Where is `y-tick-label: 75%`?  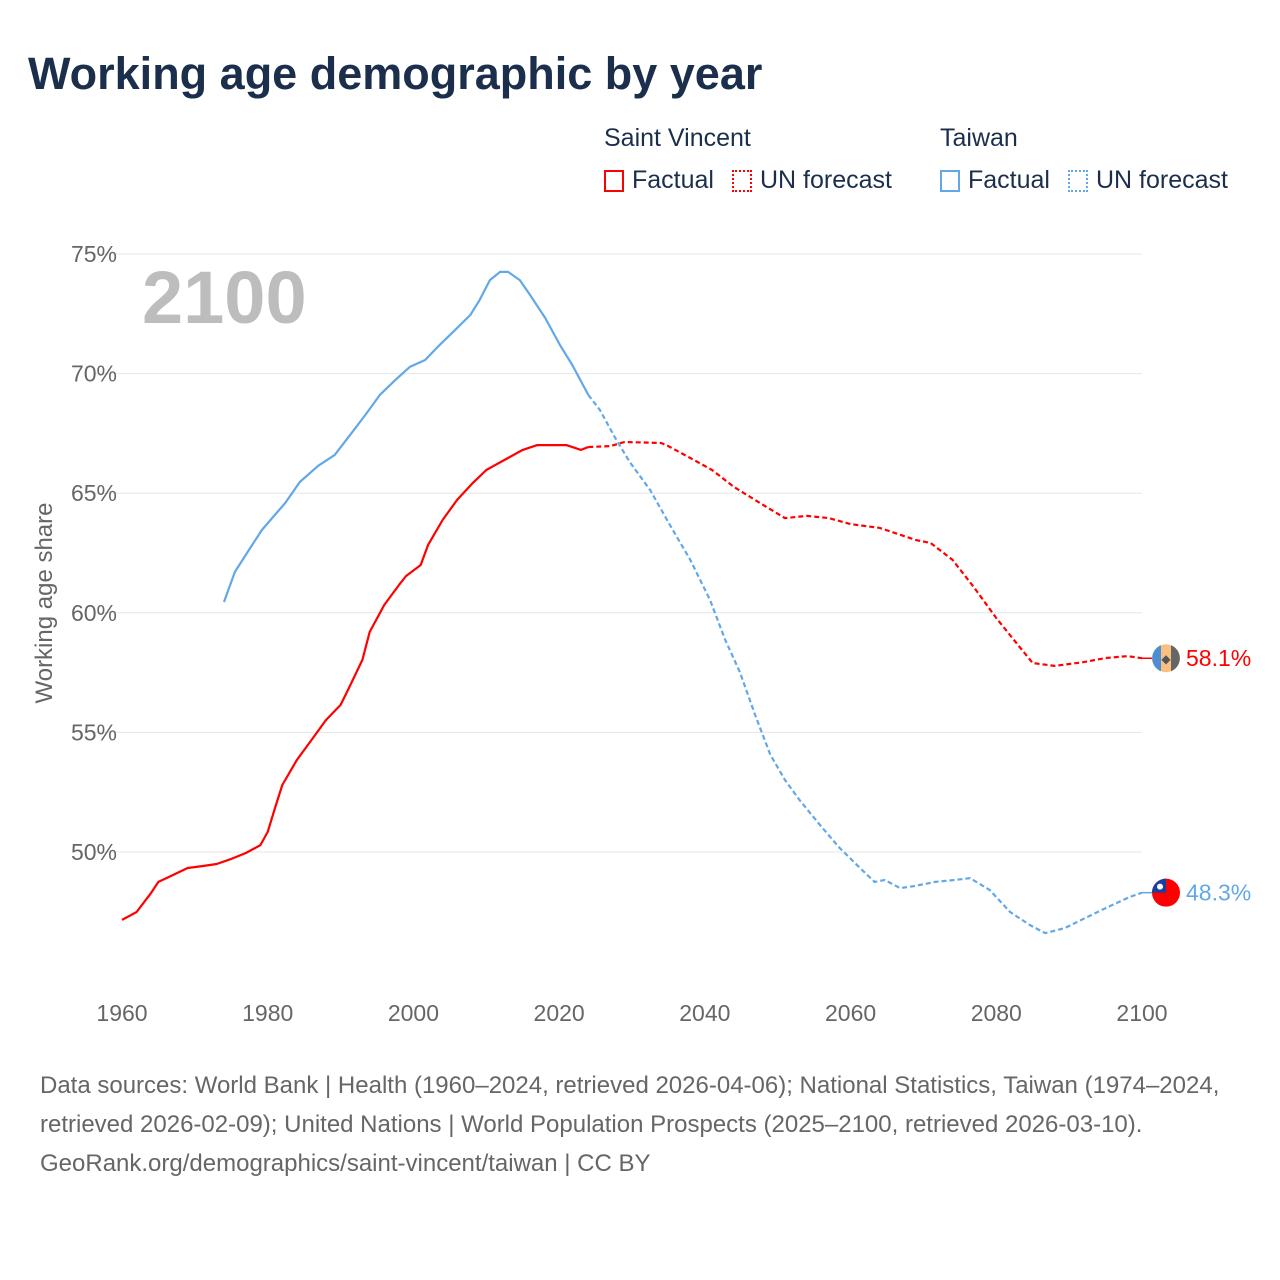 y-tick-label: 75% is located at coordinates (94, 254).